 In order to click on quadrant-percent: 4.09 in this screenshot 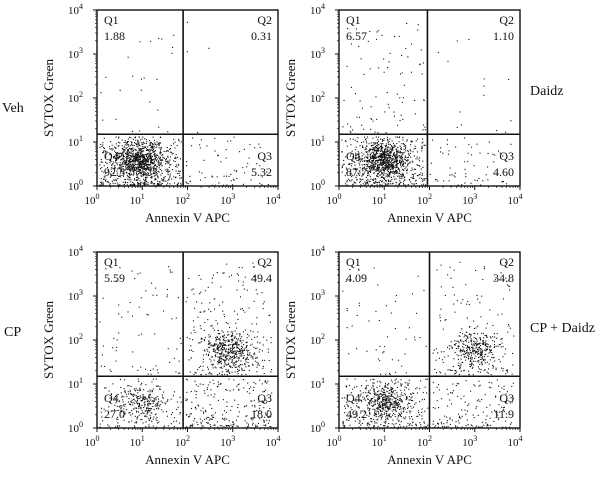, I will do `click(356, 278)`.